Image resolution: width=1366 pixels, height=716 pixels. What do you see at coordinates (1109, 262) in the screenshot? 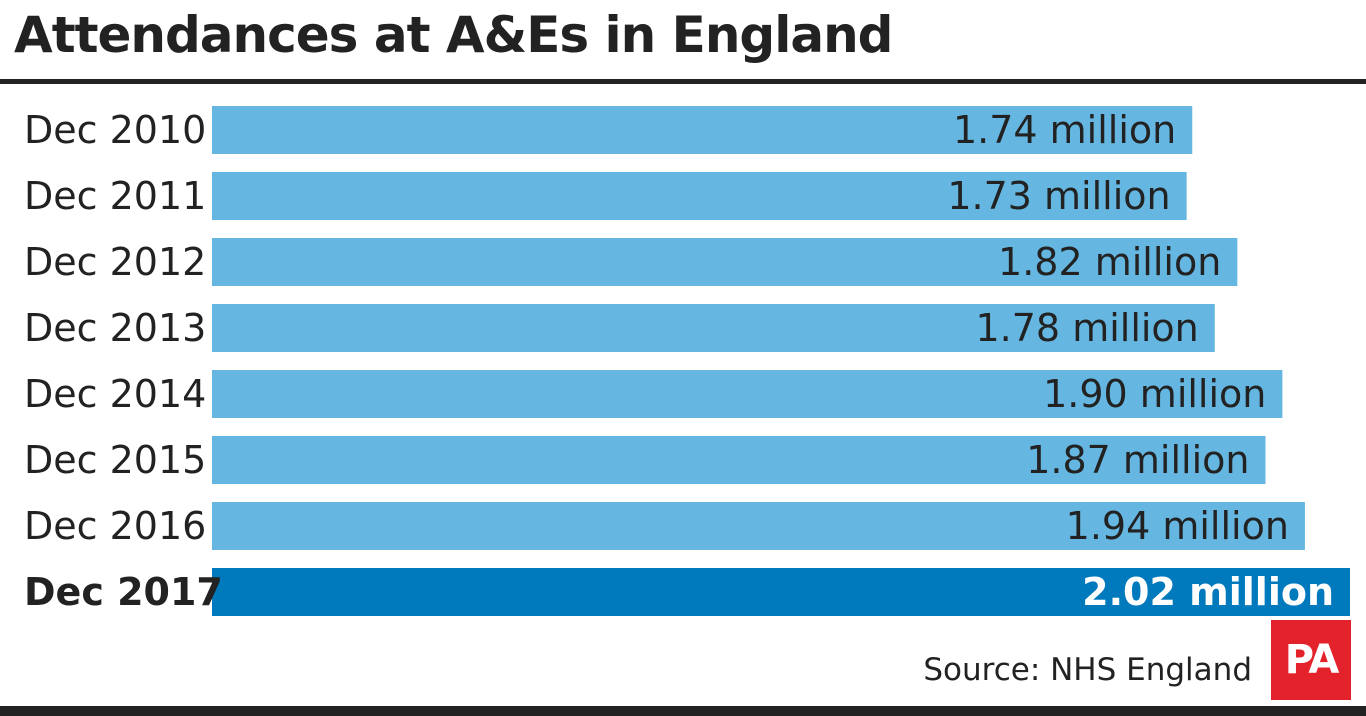
I see `value-label-dec-2012: 1.82 million` at bounding box center [1109, 262].